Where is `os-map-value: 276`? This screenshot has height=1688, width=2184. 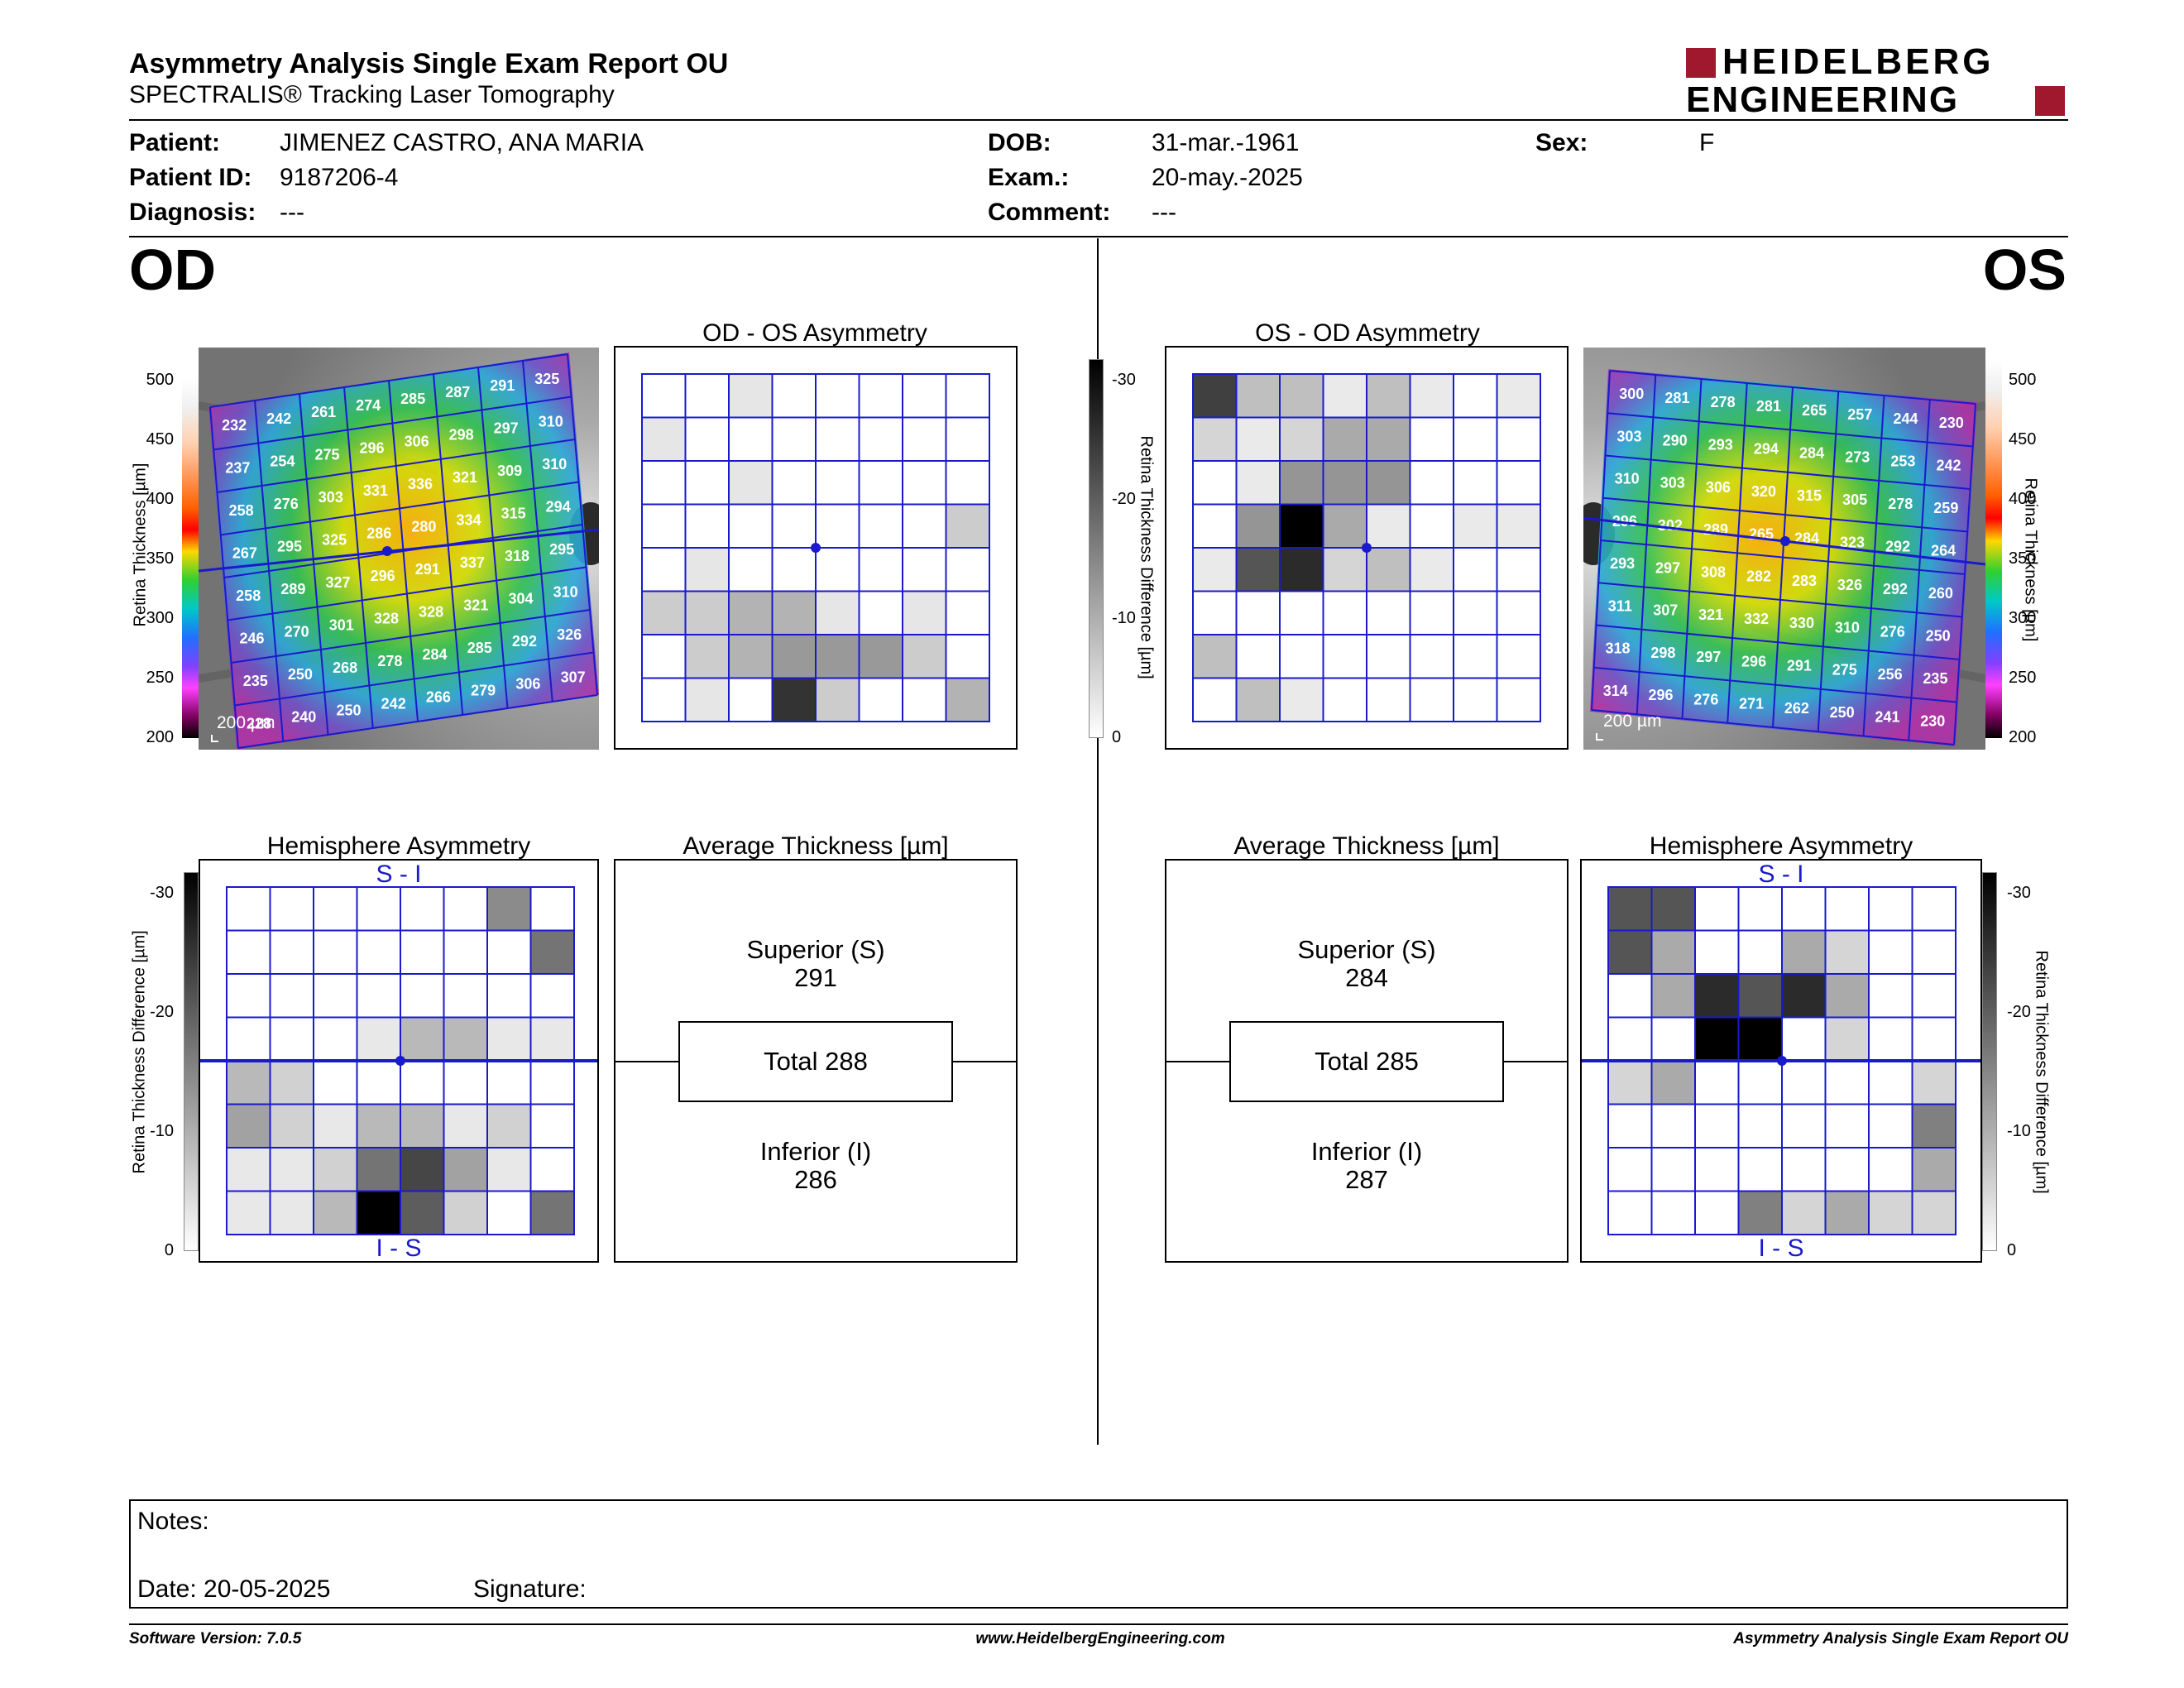 os-map-value: 276 is located at coordinates (1705, 699).